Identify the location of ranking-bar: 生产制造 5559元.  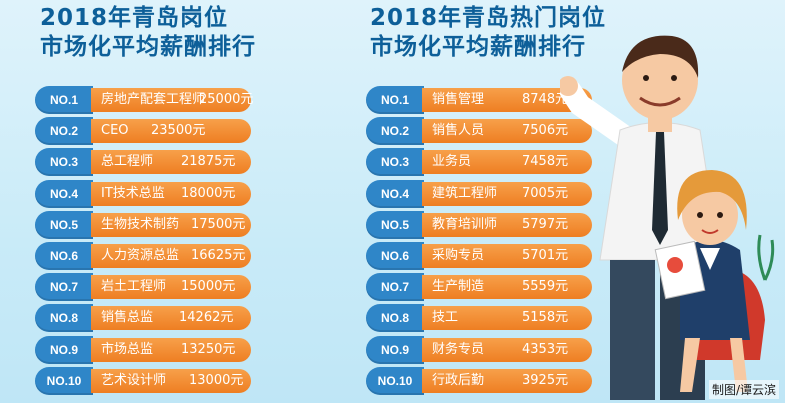
(507, 287).